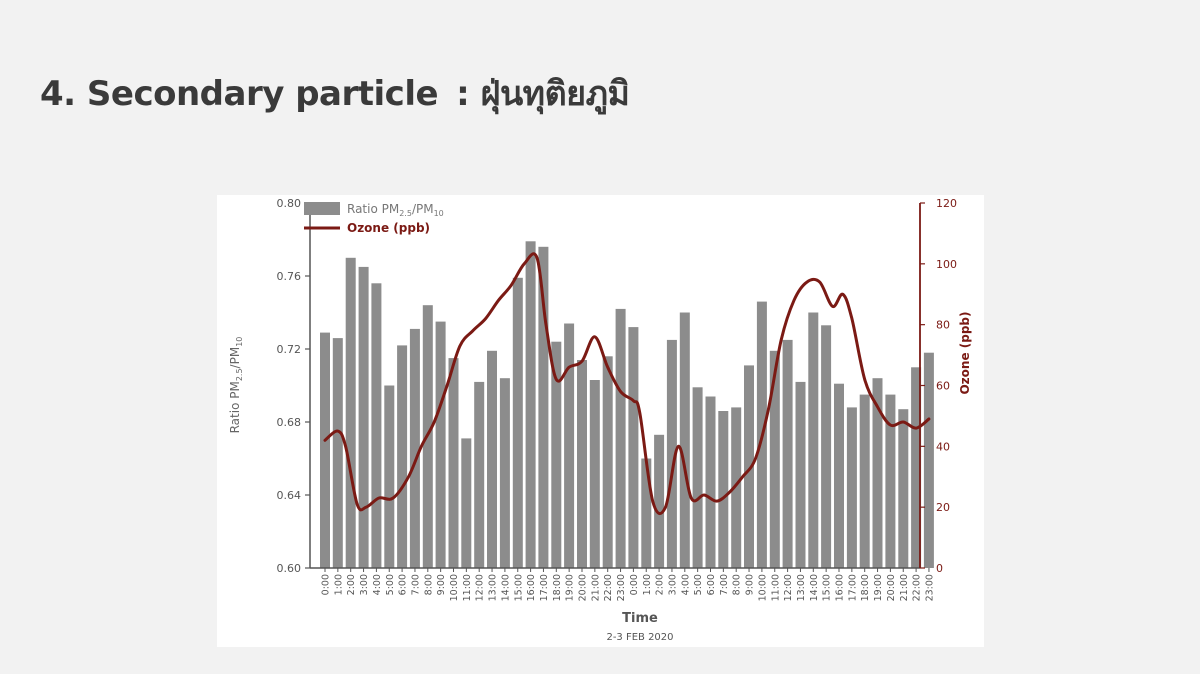 Image resolution: width=1200 pixels, height=674 pixels. I want to click on slide-title-main: 4. Secondary particle, so click(239, 94).